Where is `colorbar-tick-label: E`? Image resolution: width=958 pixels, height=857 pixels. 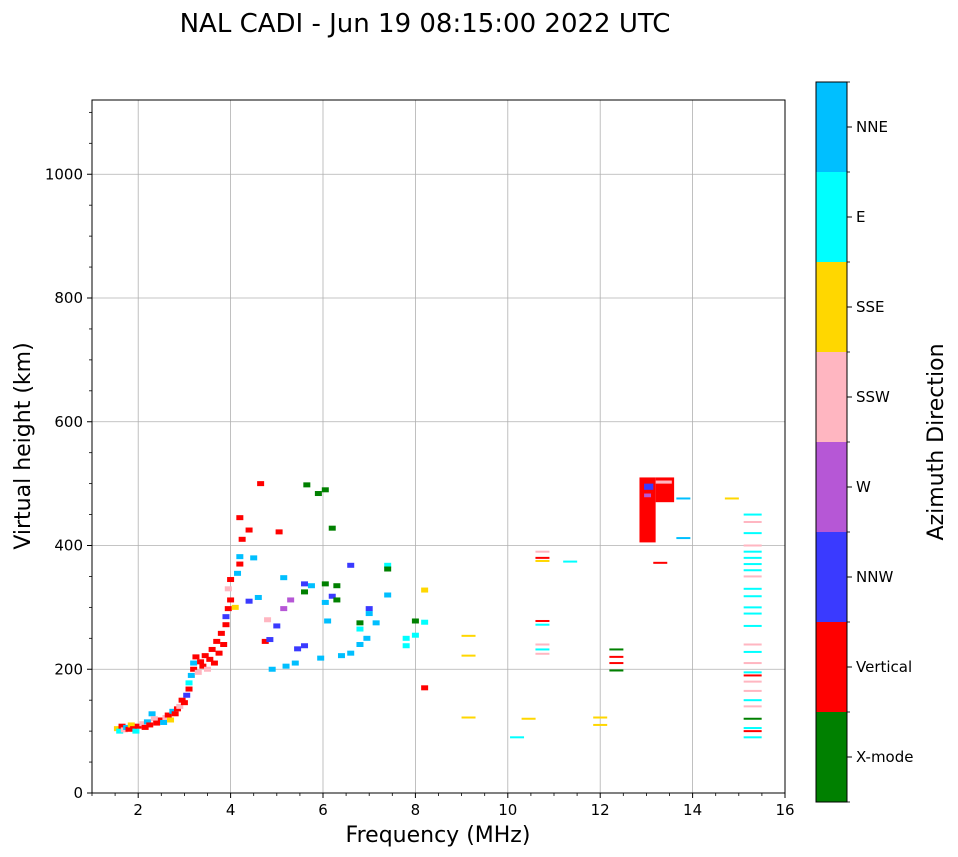
colorbar-tick-label: E is located at coordinates (860, 217).